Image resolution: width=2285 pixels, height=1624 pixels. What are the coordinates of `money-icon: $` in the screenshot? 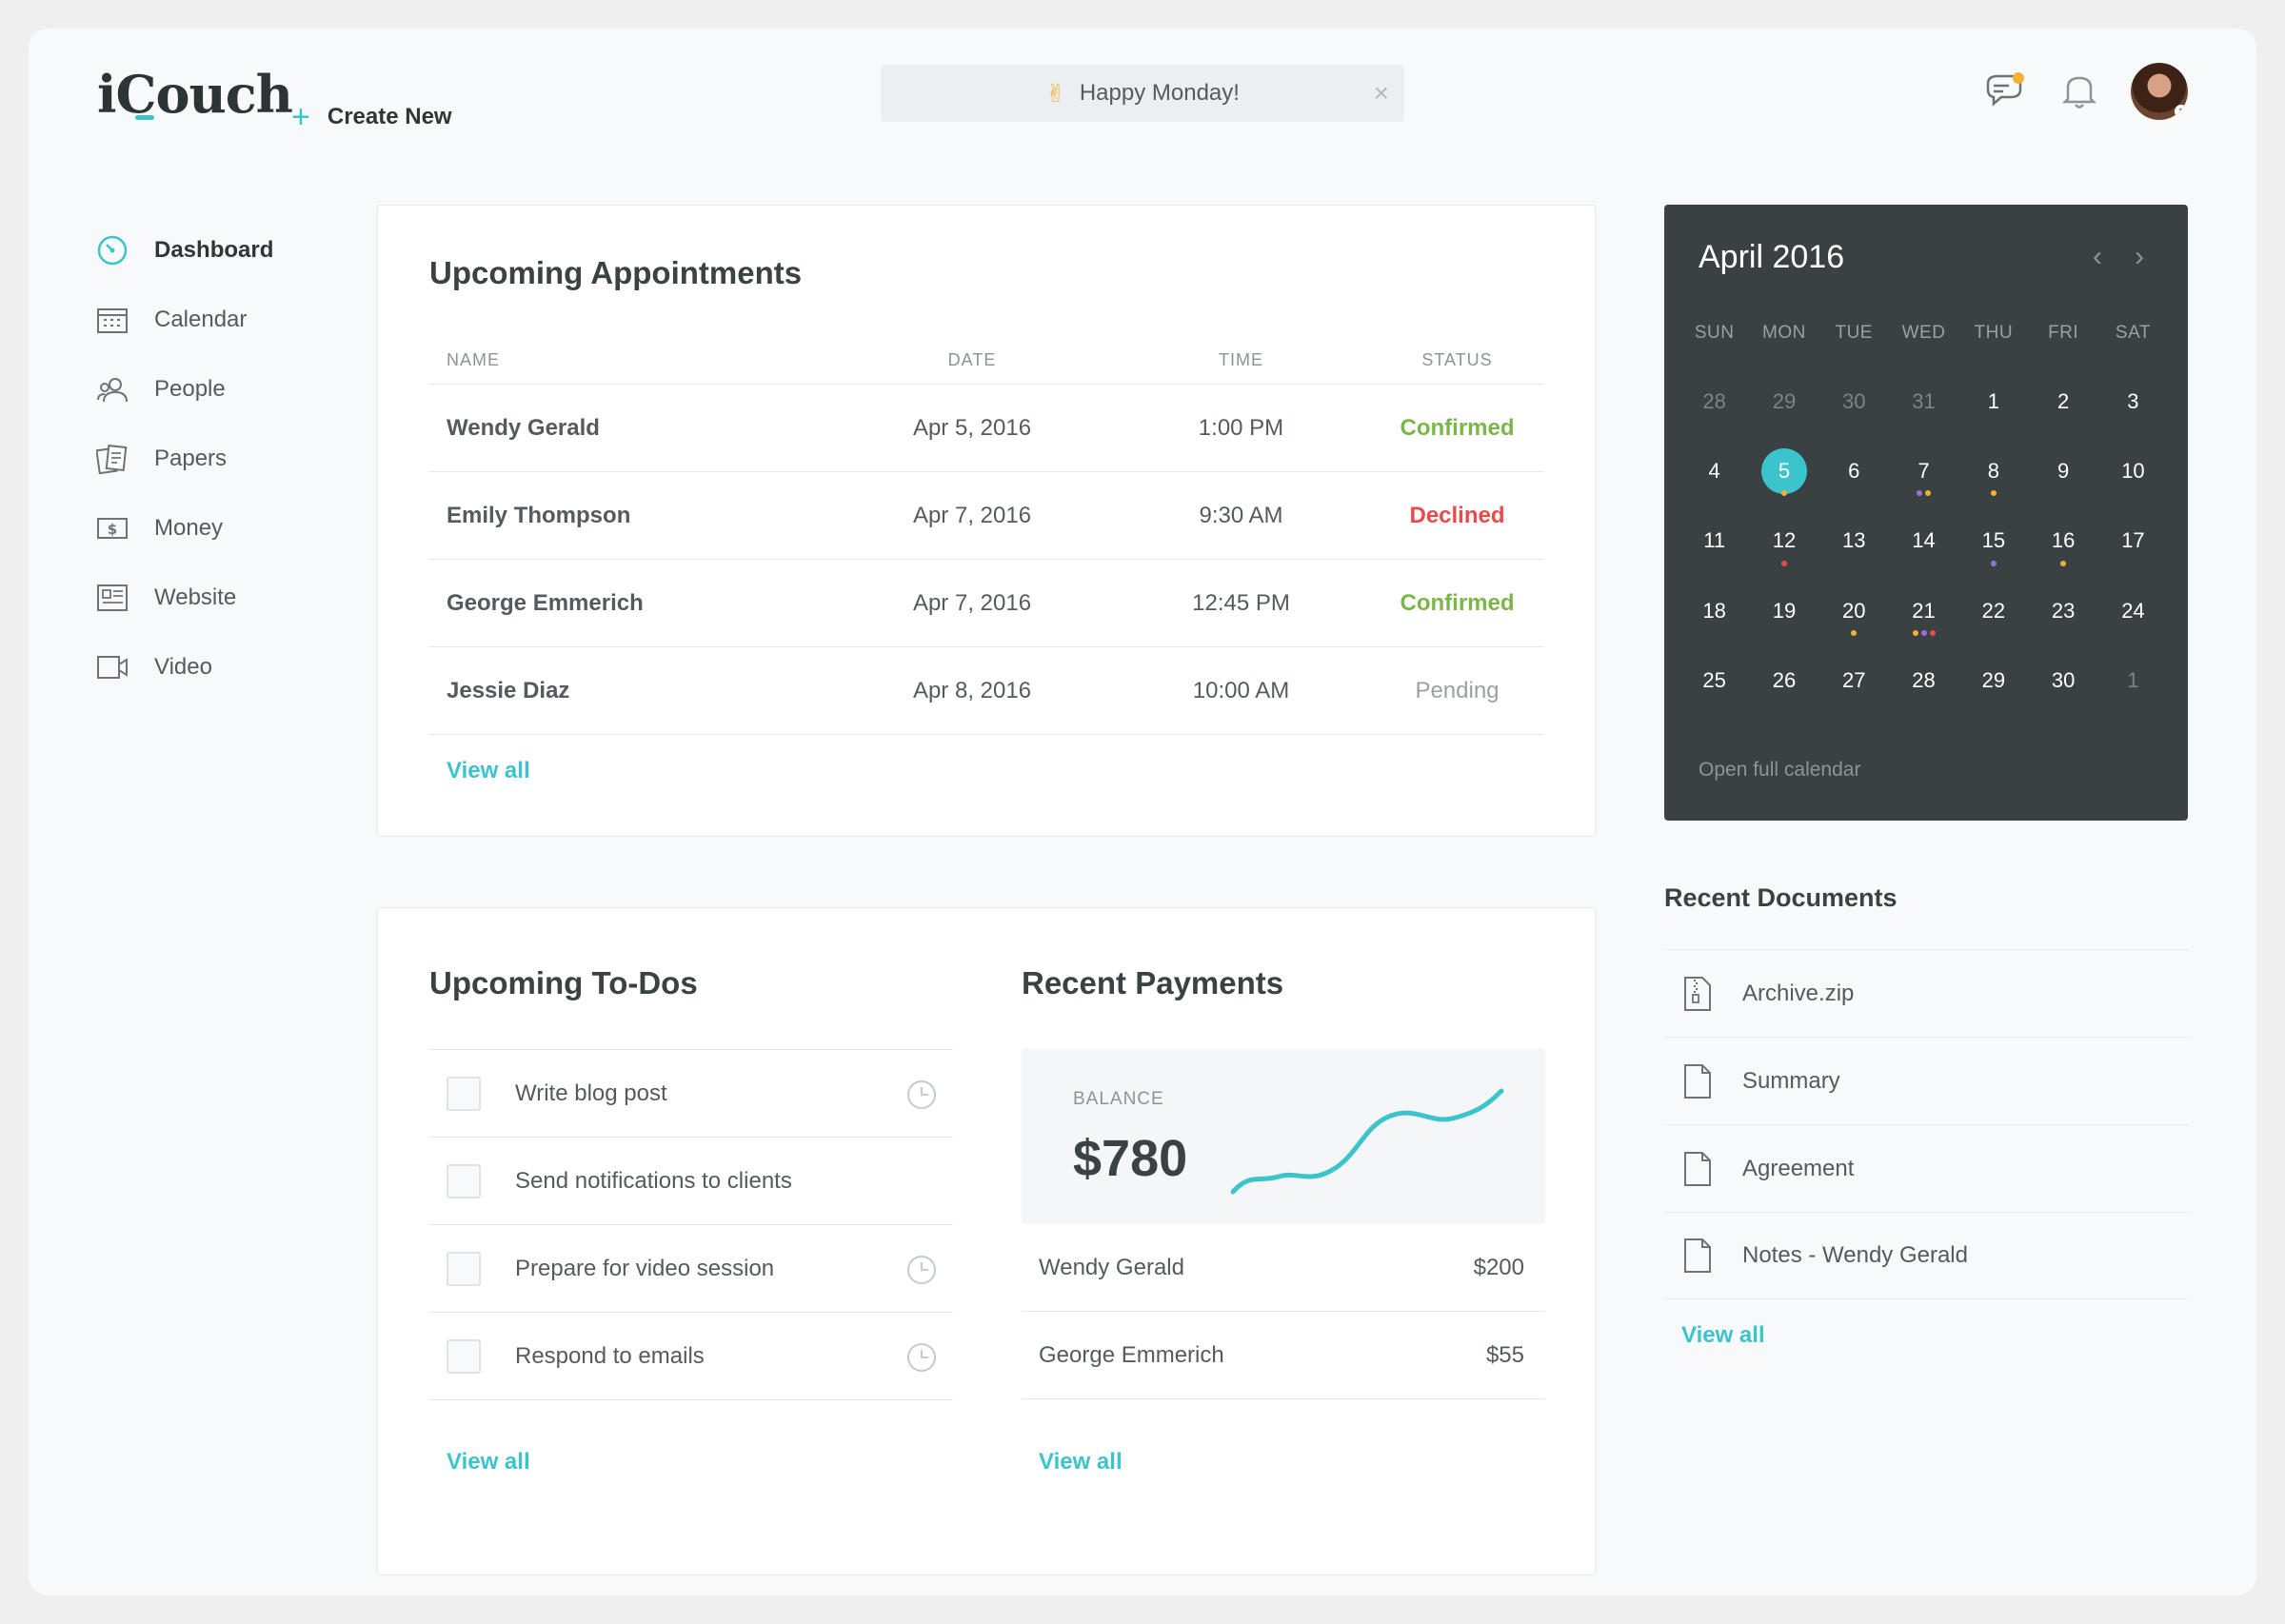 It's located at (112, 528).